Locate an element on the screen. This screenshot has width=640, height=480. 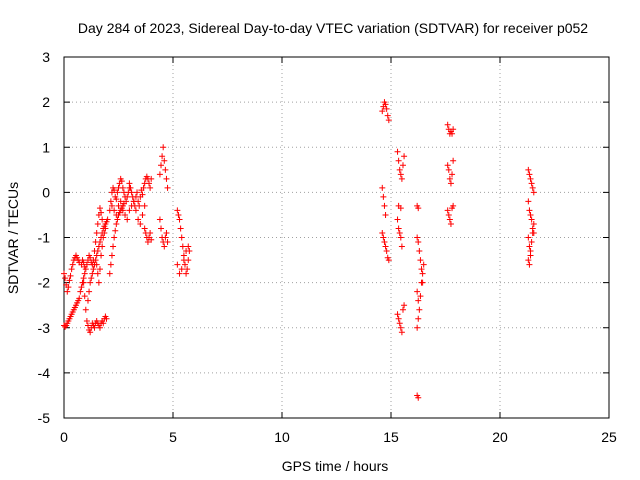
x-tick-label: 20 is located at coordinates (500, 437).